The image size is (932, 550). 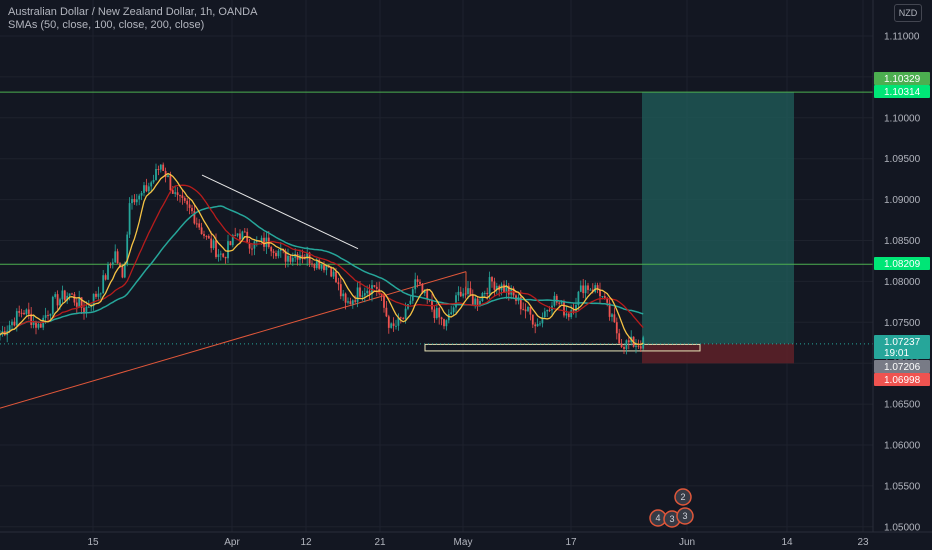 I want to click on price-tick-label: 1.08500, so click(x=902, y=241).